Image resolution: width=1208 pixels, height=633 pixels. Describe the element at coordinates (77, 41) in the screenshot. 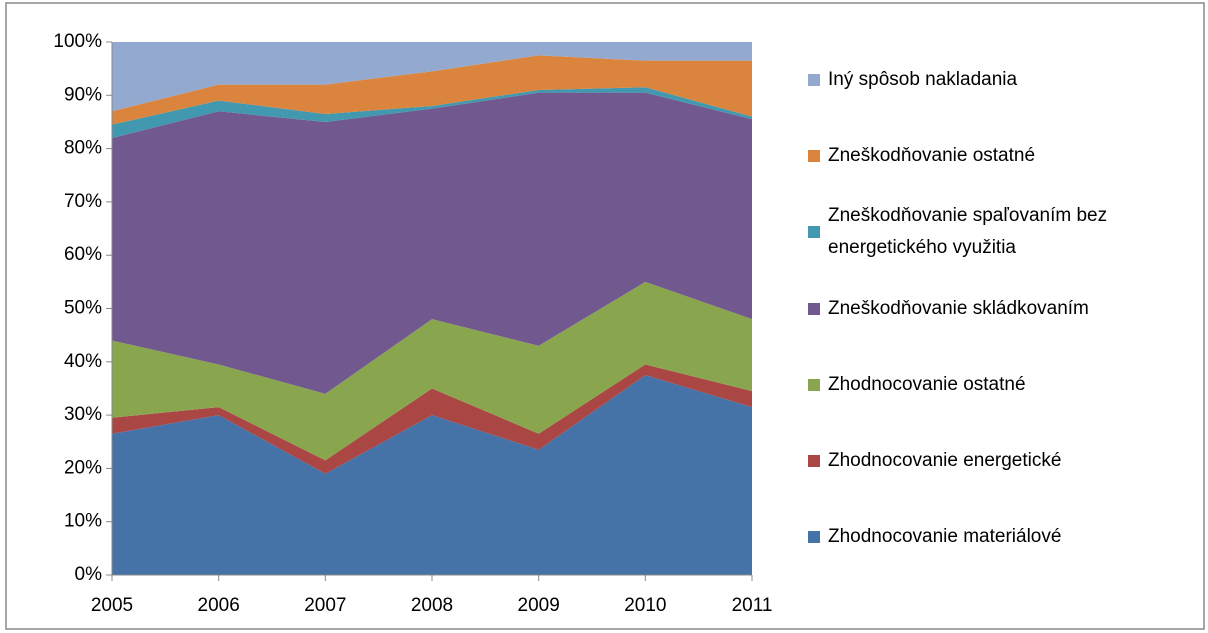

I see `y-tick-label: 100%` at that location.